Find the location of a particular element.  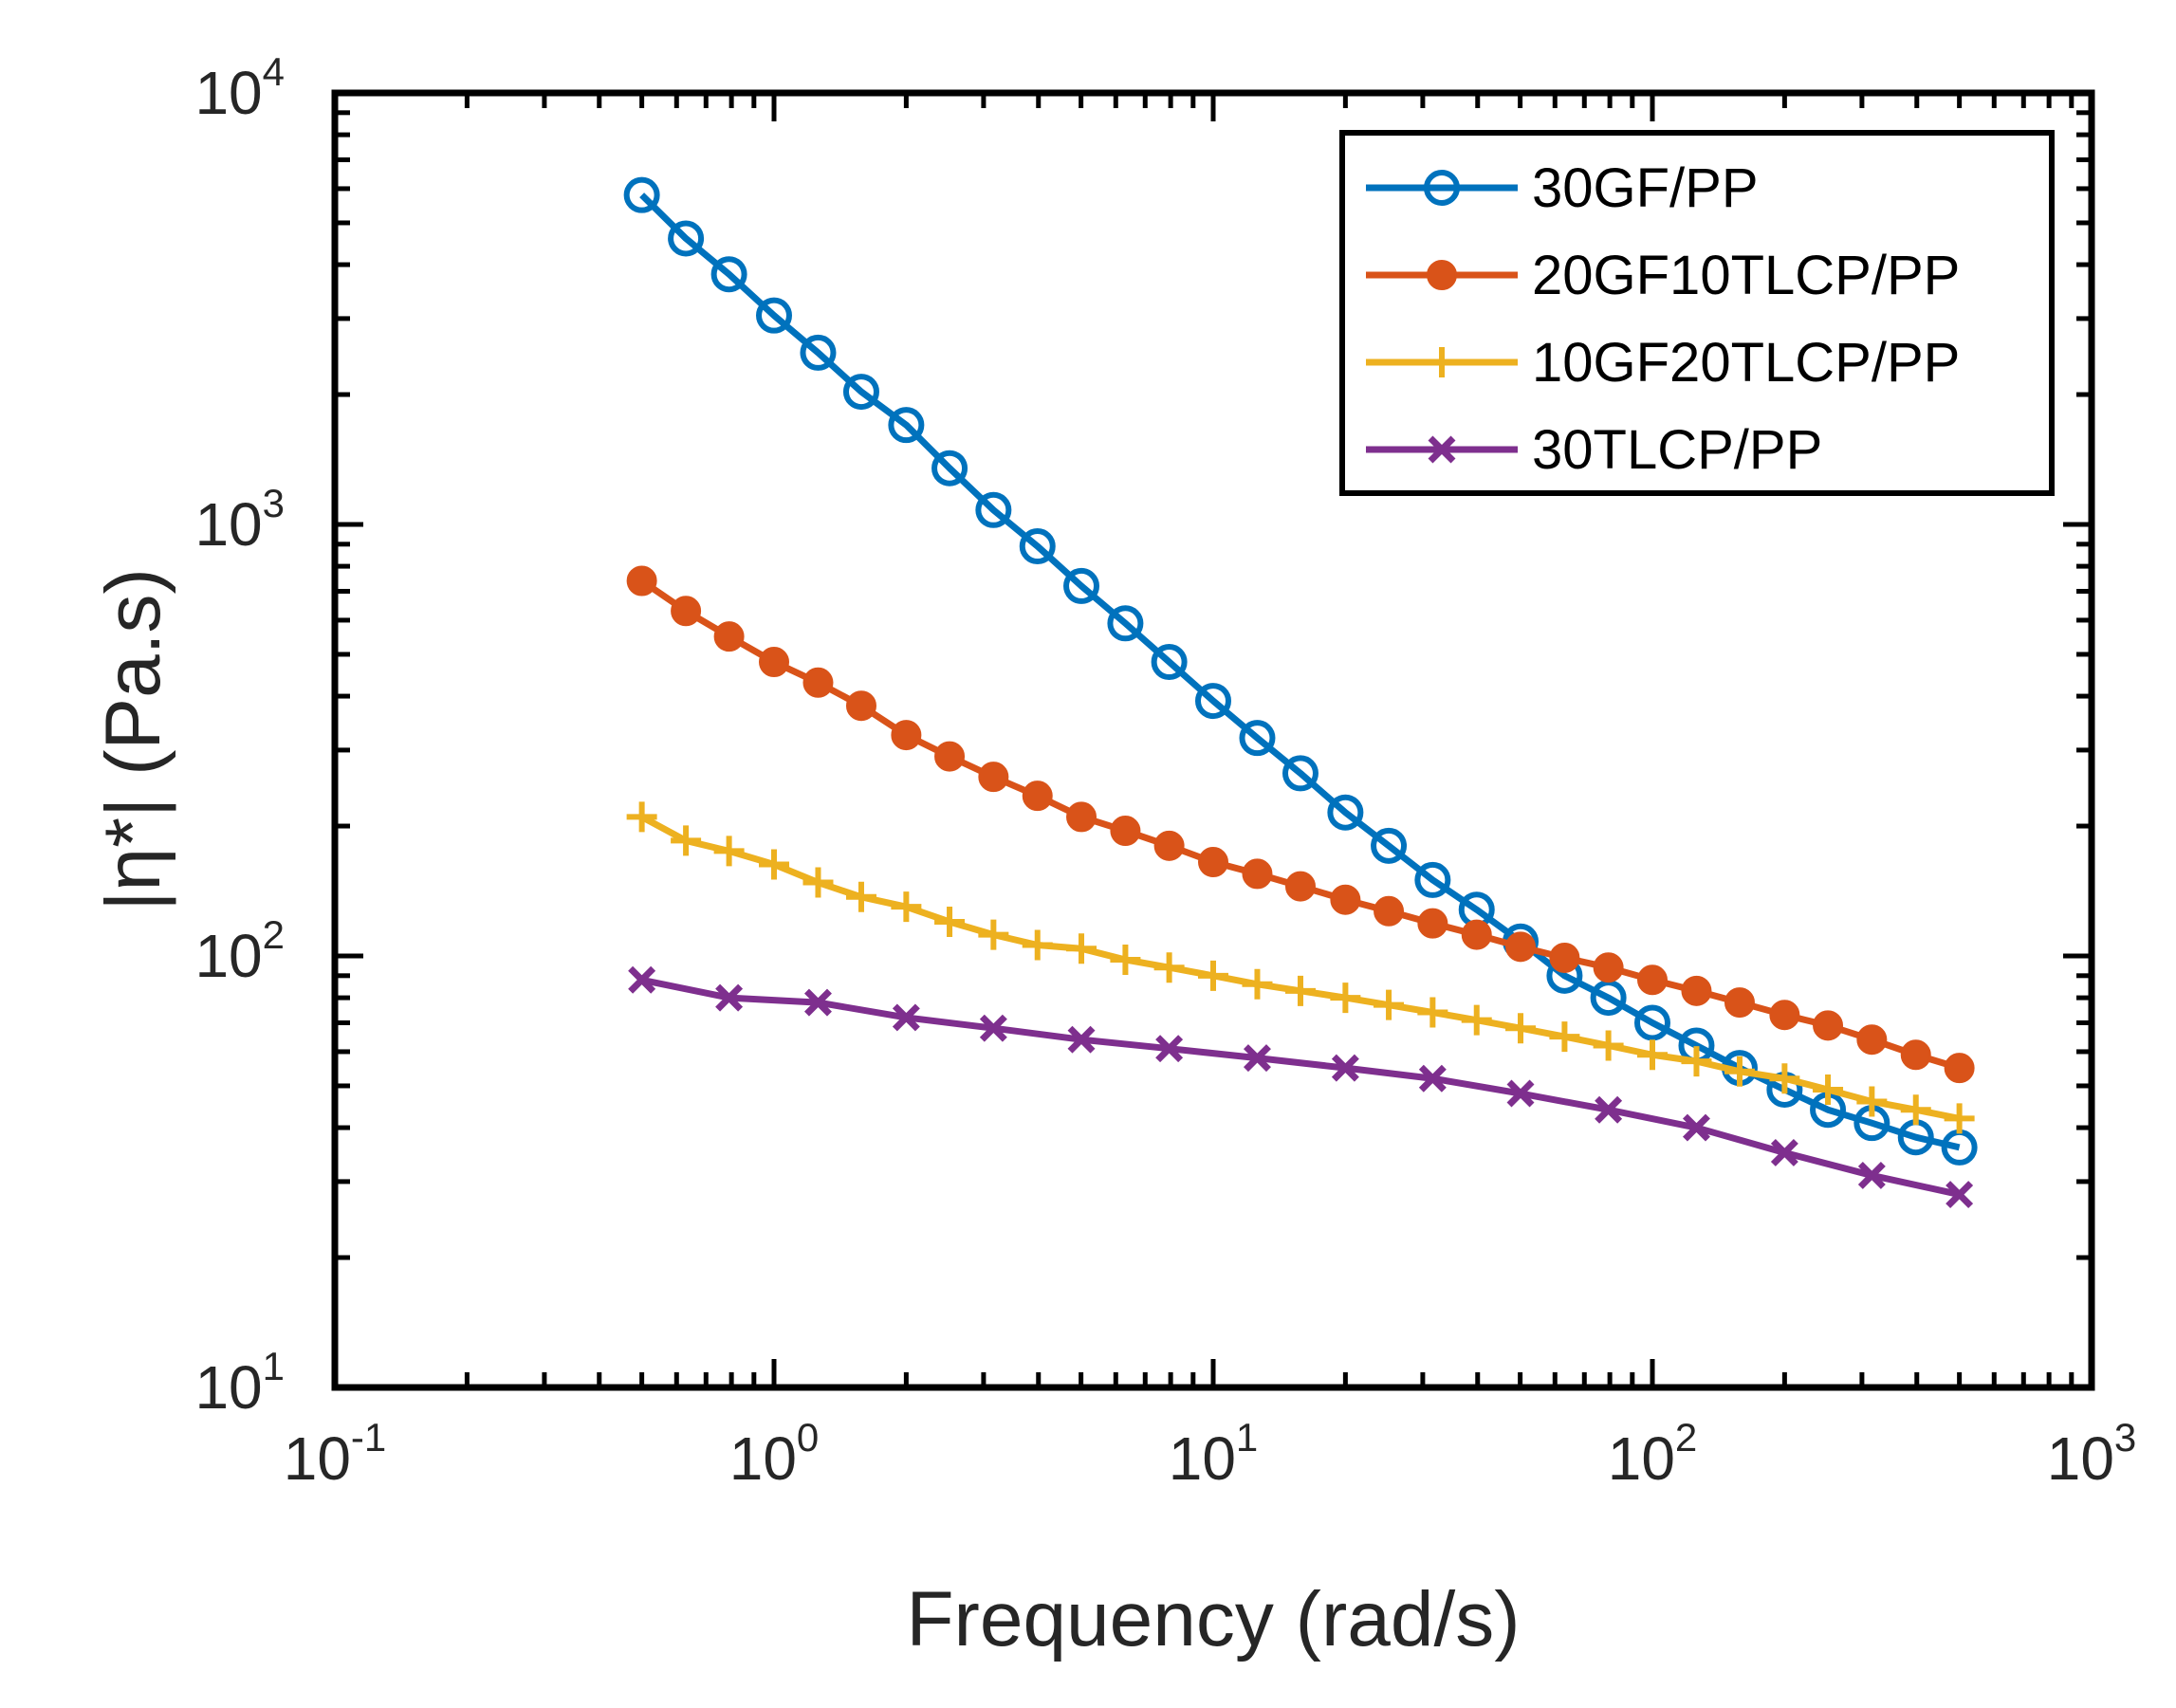

legend-label: 10GF20TLCP/PP is located at coordinates (1746, 363).